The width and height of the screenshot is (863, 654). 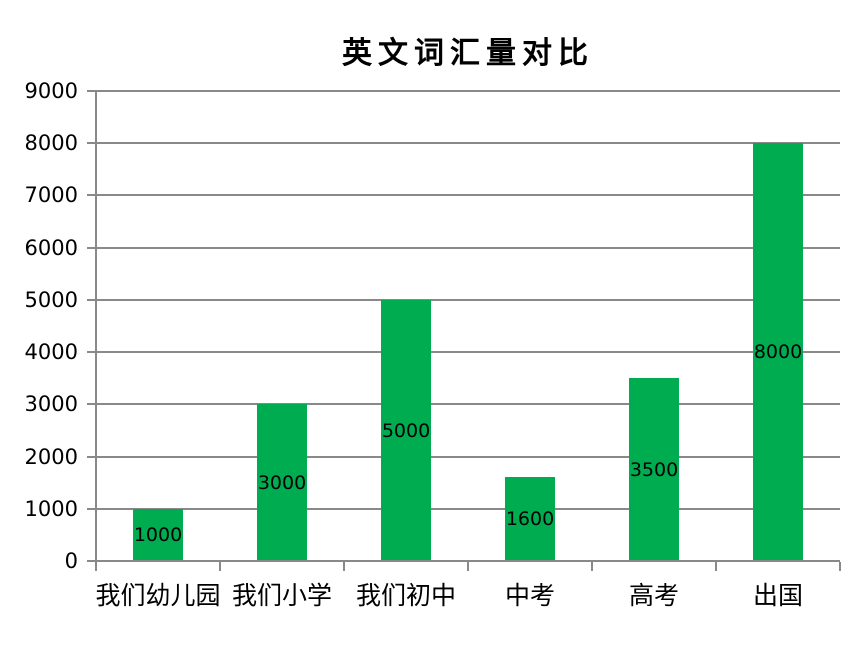 I want to click on bar-value-label: 8000, so click(x=778, y=352).